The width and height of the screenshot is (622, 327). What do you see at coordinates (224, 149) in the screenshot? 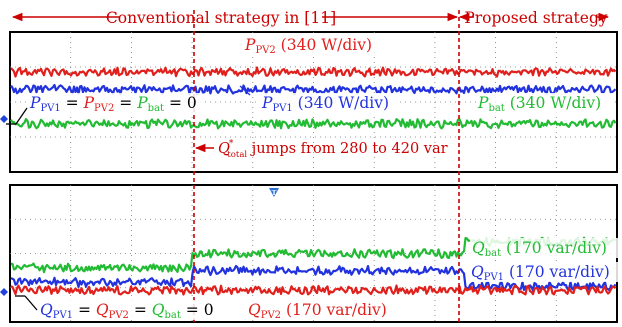
I see `load-step-symbol: Q` at bounding box center [224, 149].